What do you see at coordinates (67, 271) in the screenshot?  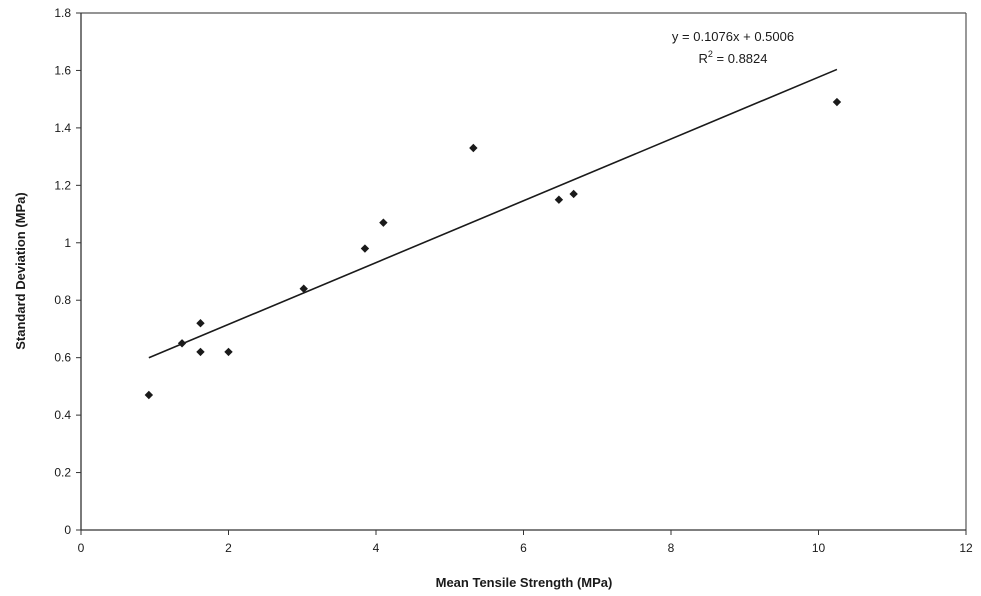 I see `y-axis-ticks: 0 0.2 0.4 0.6 0.8 1 1.2 1.4 1.6 1.8` at bounding box center [67, 271].